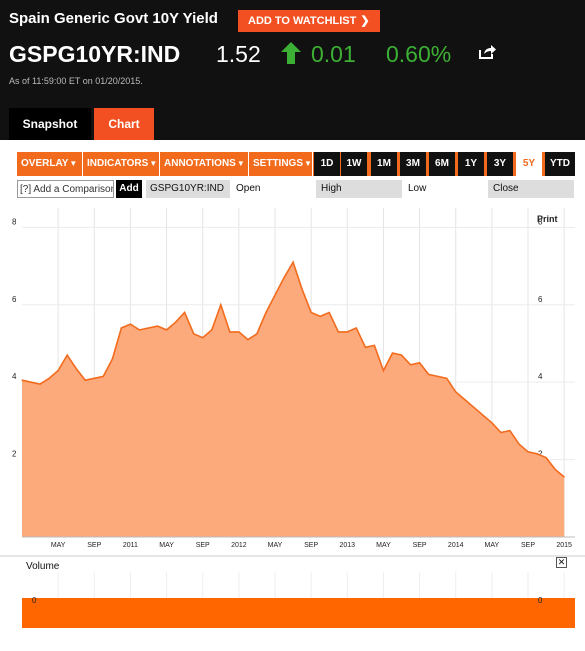 The image size is (585, 651). Describe the element at coordinates (43, 566) in the screenshot. I see `volume-label: Volume` at that location.